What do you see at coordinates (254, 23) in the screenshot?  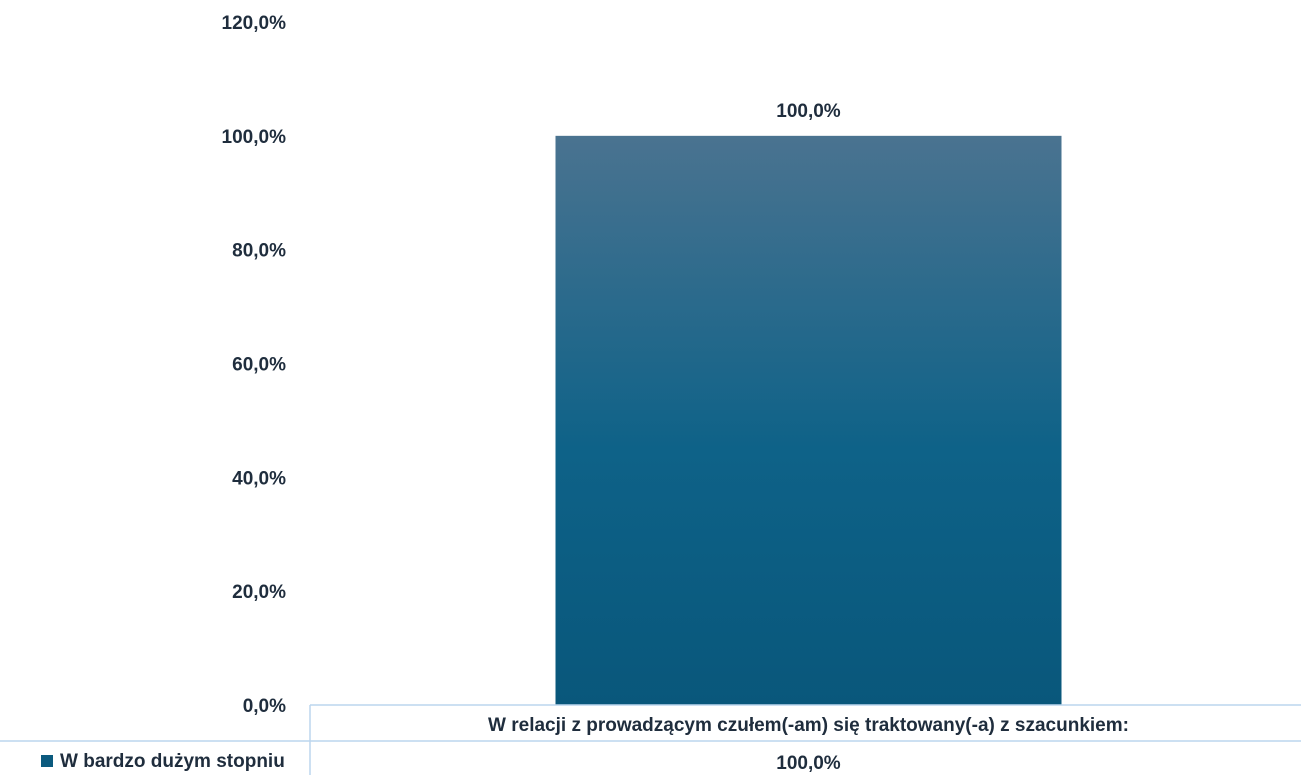 I see `y-tick-label: 120,0%` at bounding box center [254, 23].